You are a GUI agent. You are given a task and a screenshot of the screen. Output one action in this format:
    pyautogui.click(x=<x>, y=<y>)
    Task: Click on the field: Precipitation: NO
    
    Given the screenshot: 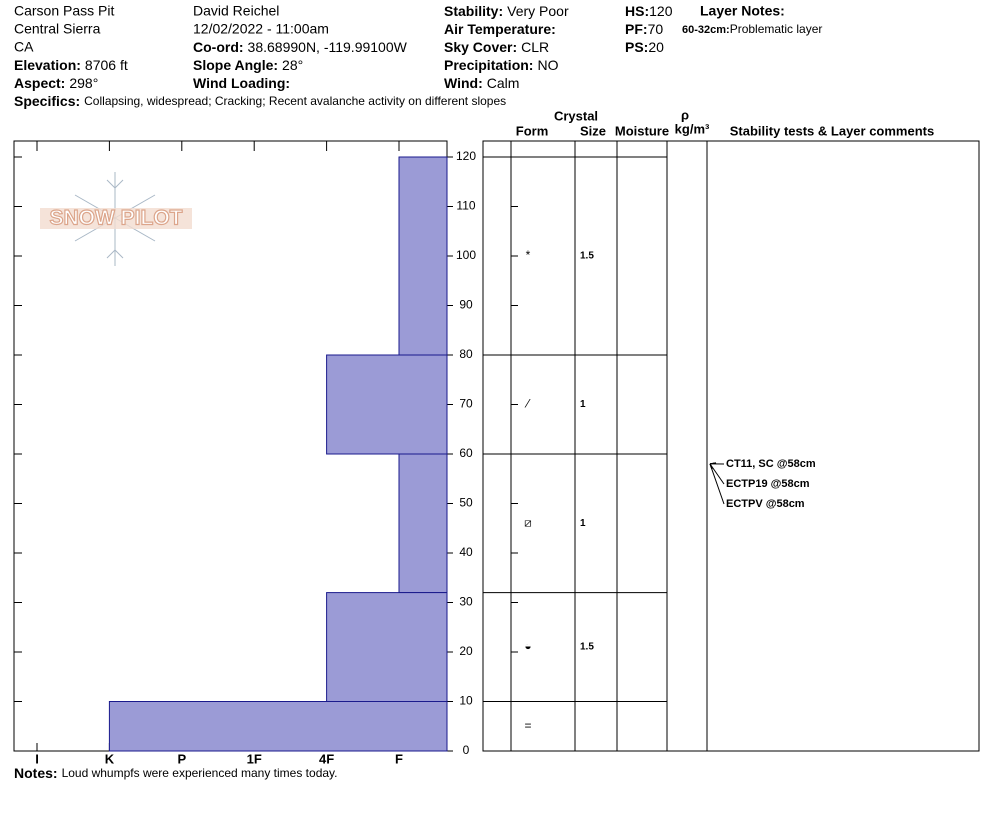 What is the action you would take?
    pyautogui.click(x=501, y=65)
    